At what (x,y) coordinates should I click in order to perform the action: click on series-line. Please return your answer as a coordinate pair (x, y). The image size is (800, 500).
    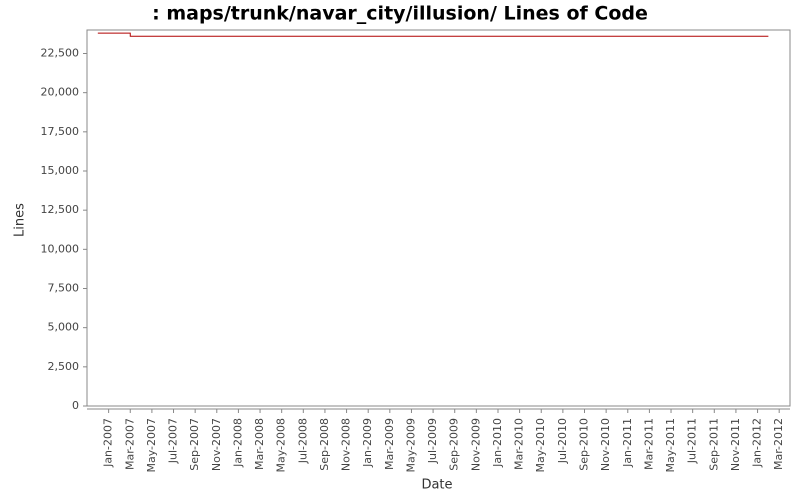
    Looking at the image, I should click on (433, 34).